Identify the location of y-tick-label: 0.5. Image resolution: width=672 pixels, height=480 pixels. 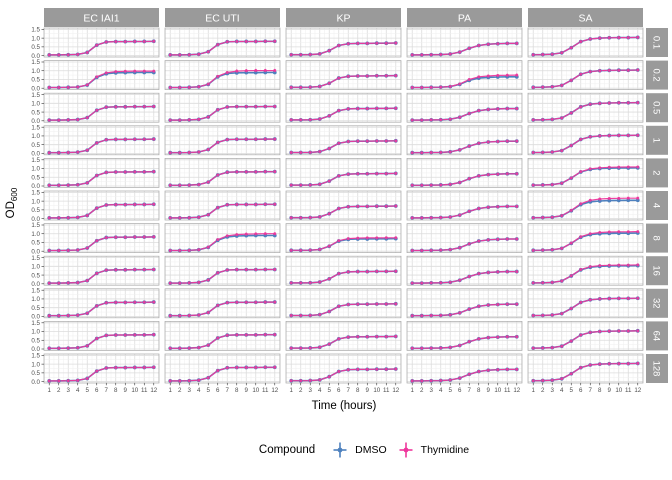
(35, 275).